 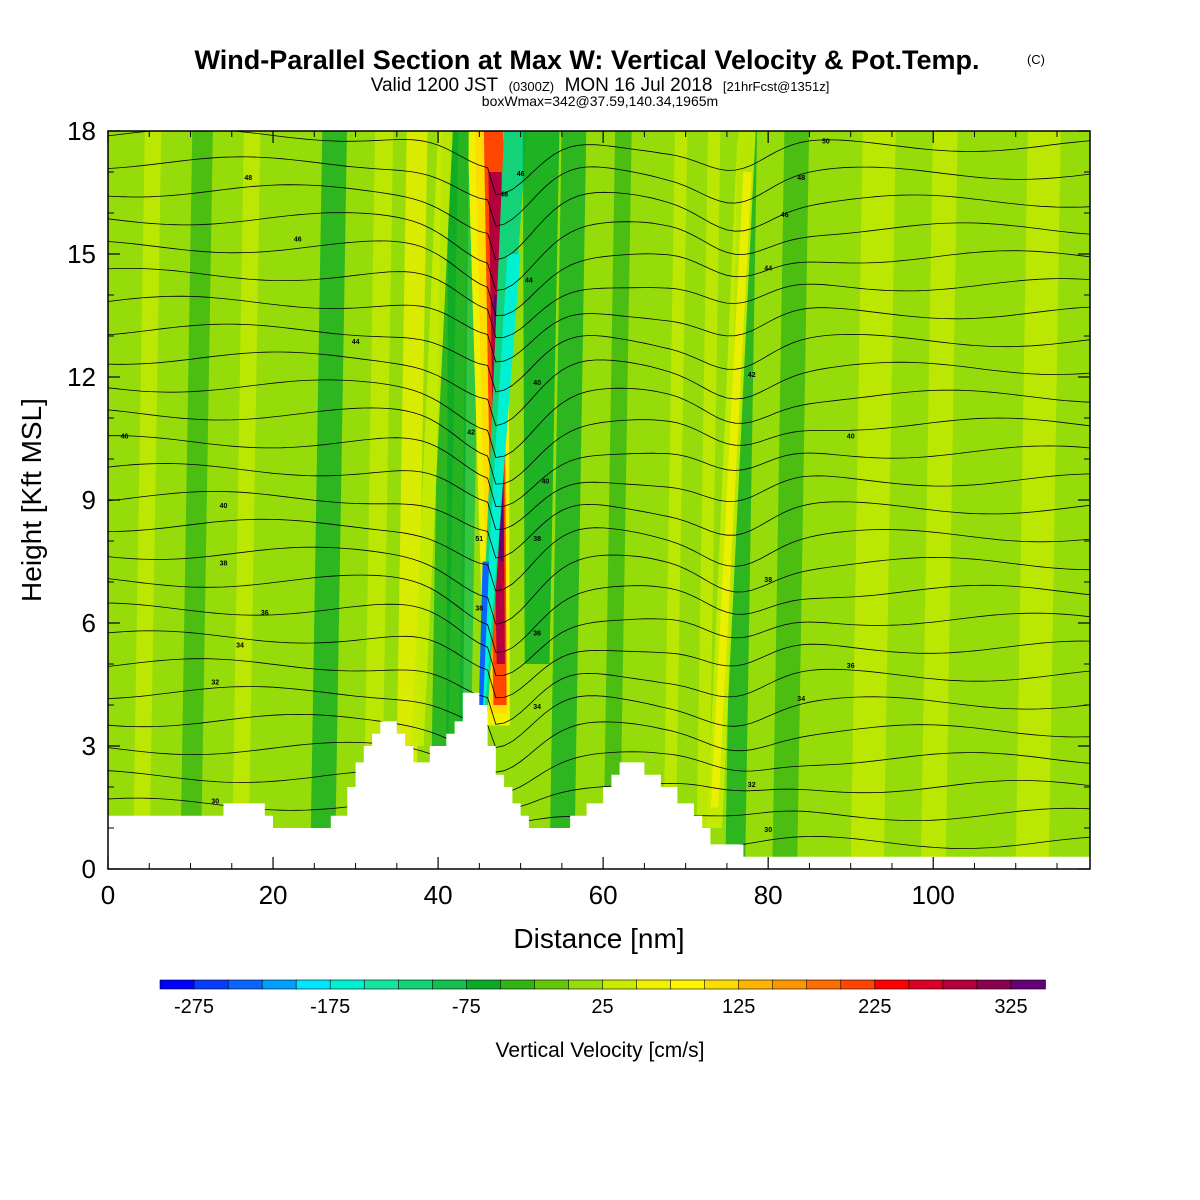 I want to click on x-tick-label: 20, so click(x=273, y=895).